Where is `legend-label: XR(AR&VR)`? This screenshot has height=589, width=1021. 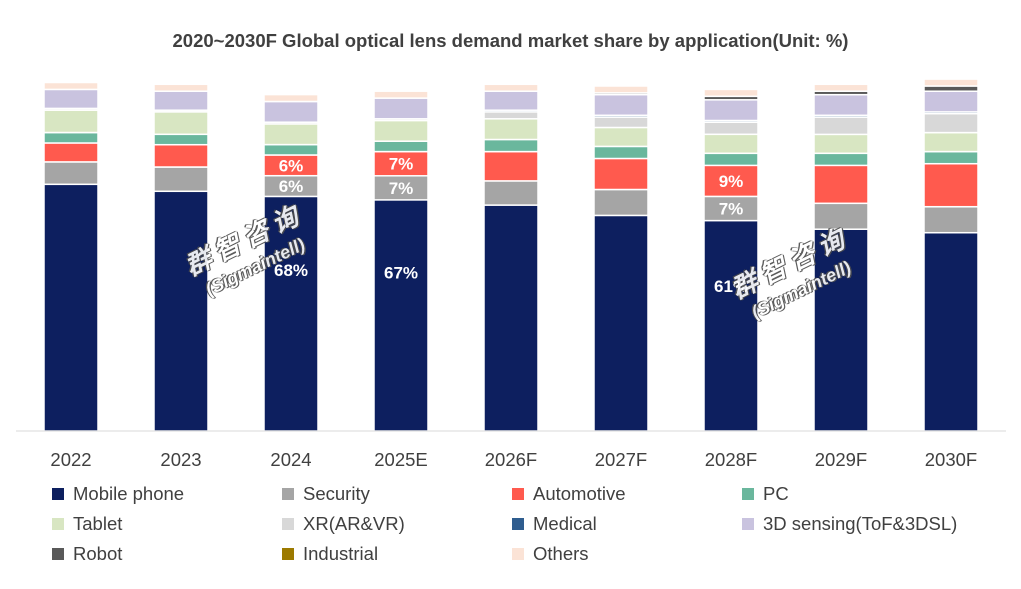
legend-label: XR(AR&VR) is located at coordinates (354, 523).